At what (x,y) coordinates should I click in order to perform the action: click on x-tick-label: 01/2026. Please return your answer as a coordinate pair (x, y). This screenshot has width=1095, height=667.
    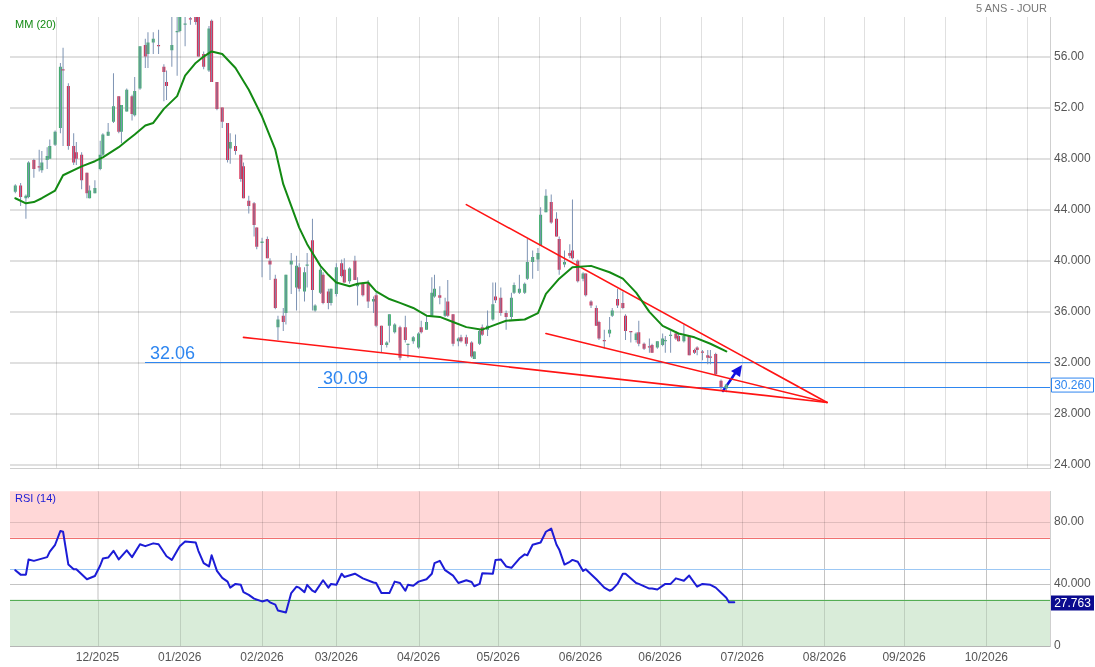
    Looking at the image, I should click on (180, 656).